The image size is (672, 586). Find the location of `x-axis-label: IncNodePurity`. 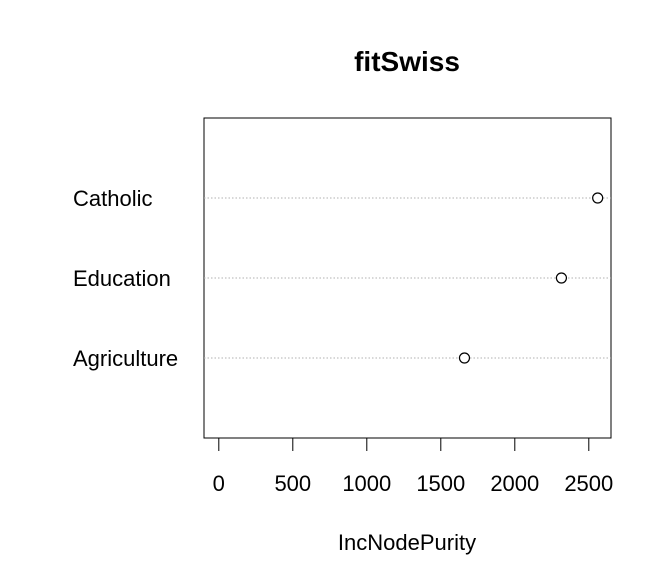

x-axis-label: IncNodePurity is located at coordinates (407, 542).